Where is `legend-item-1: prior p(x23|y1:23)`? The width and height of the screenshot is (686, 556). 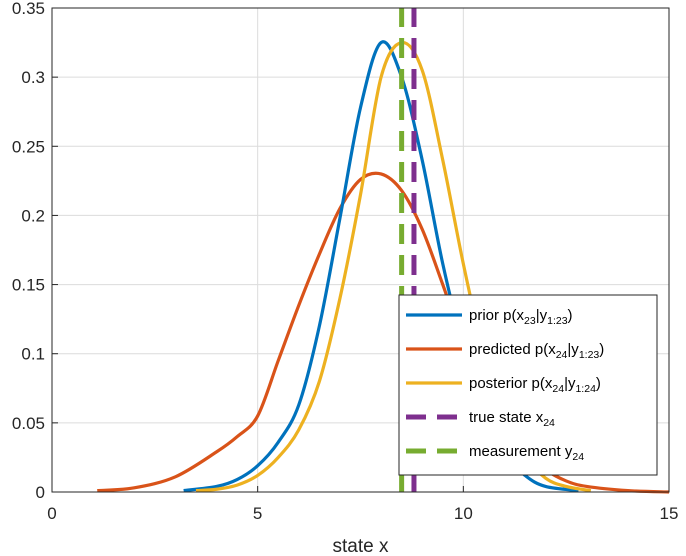
legend-item-1: prior p(x23|y1:23) is located at coordinates (489, 317).